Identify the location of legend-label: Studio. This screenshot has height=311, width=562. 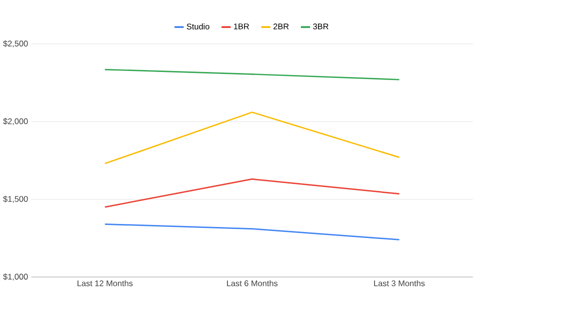
(198, 27).